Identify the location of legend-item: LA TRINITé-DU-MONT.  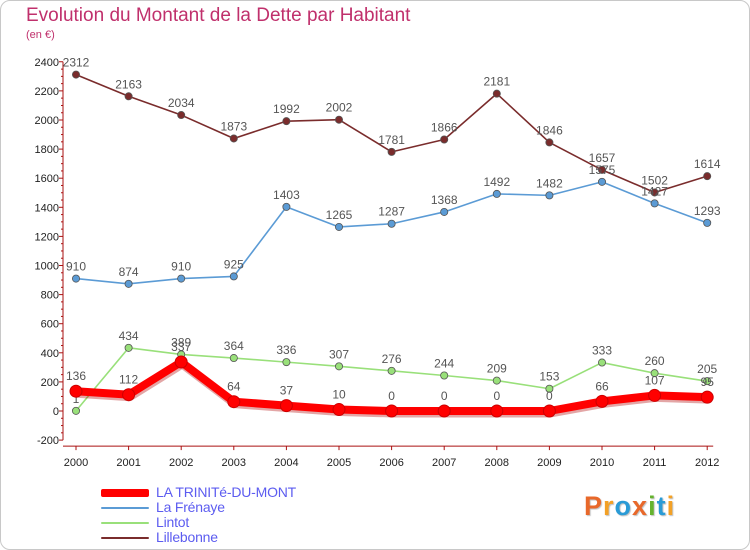
(271, 492).